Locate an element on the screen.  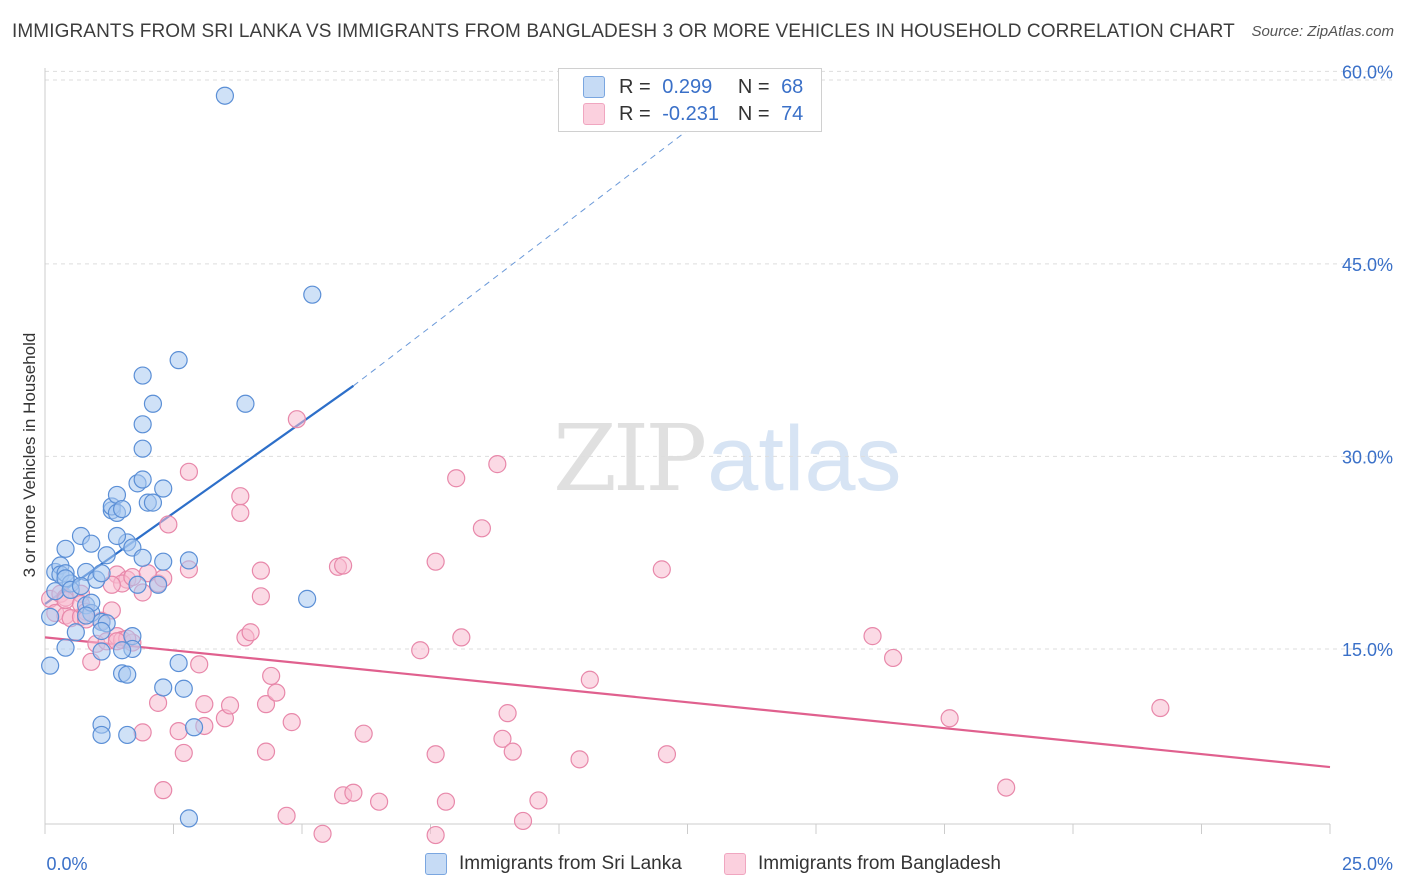
watermark-zip: ZIP is located at coordinates (630, 458).